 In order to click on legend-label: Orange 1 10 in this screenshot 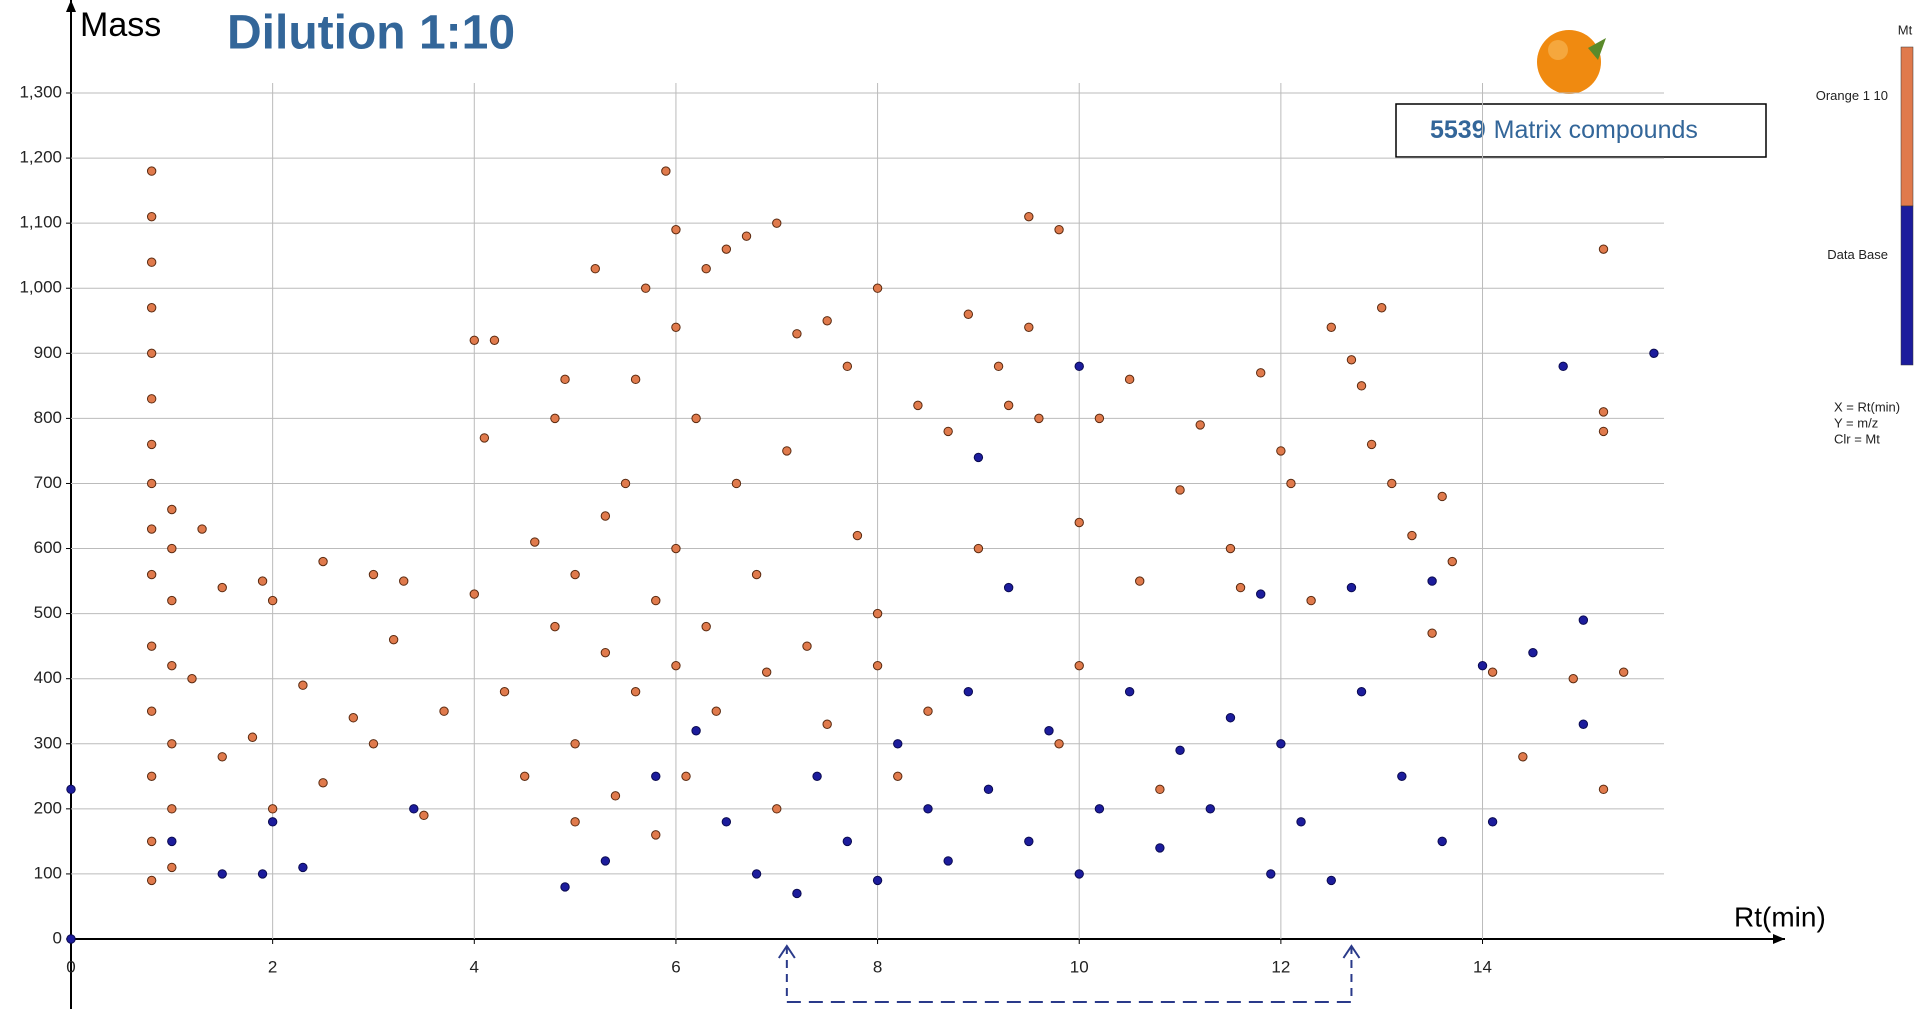, I will do `click(1852, 95)`.